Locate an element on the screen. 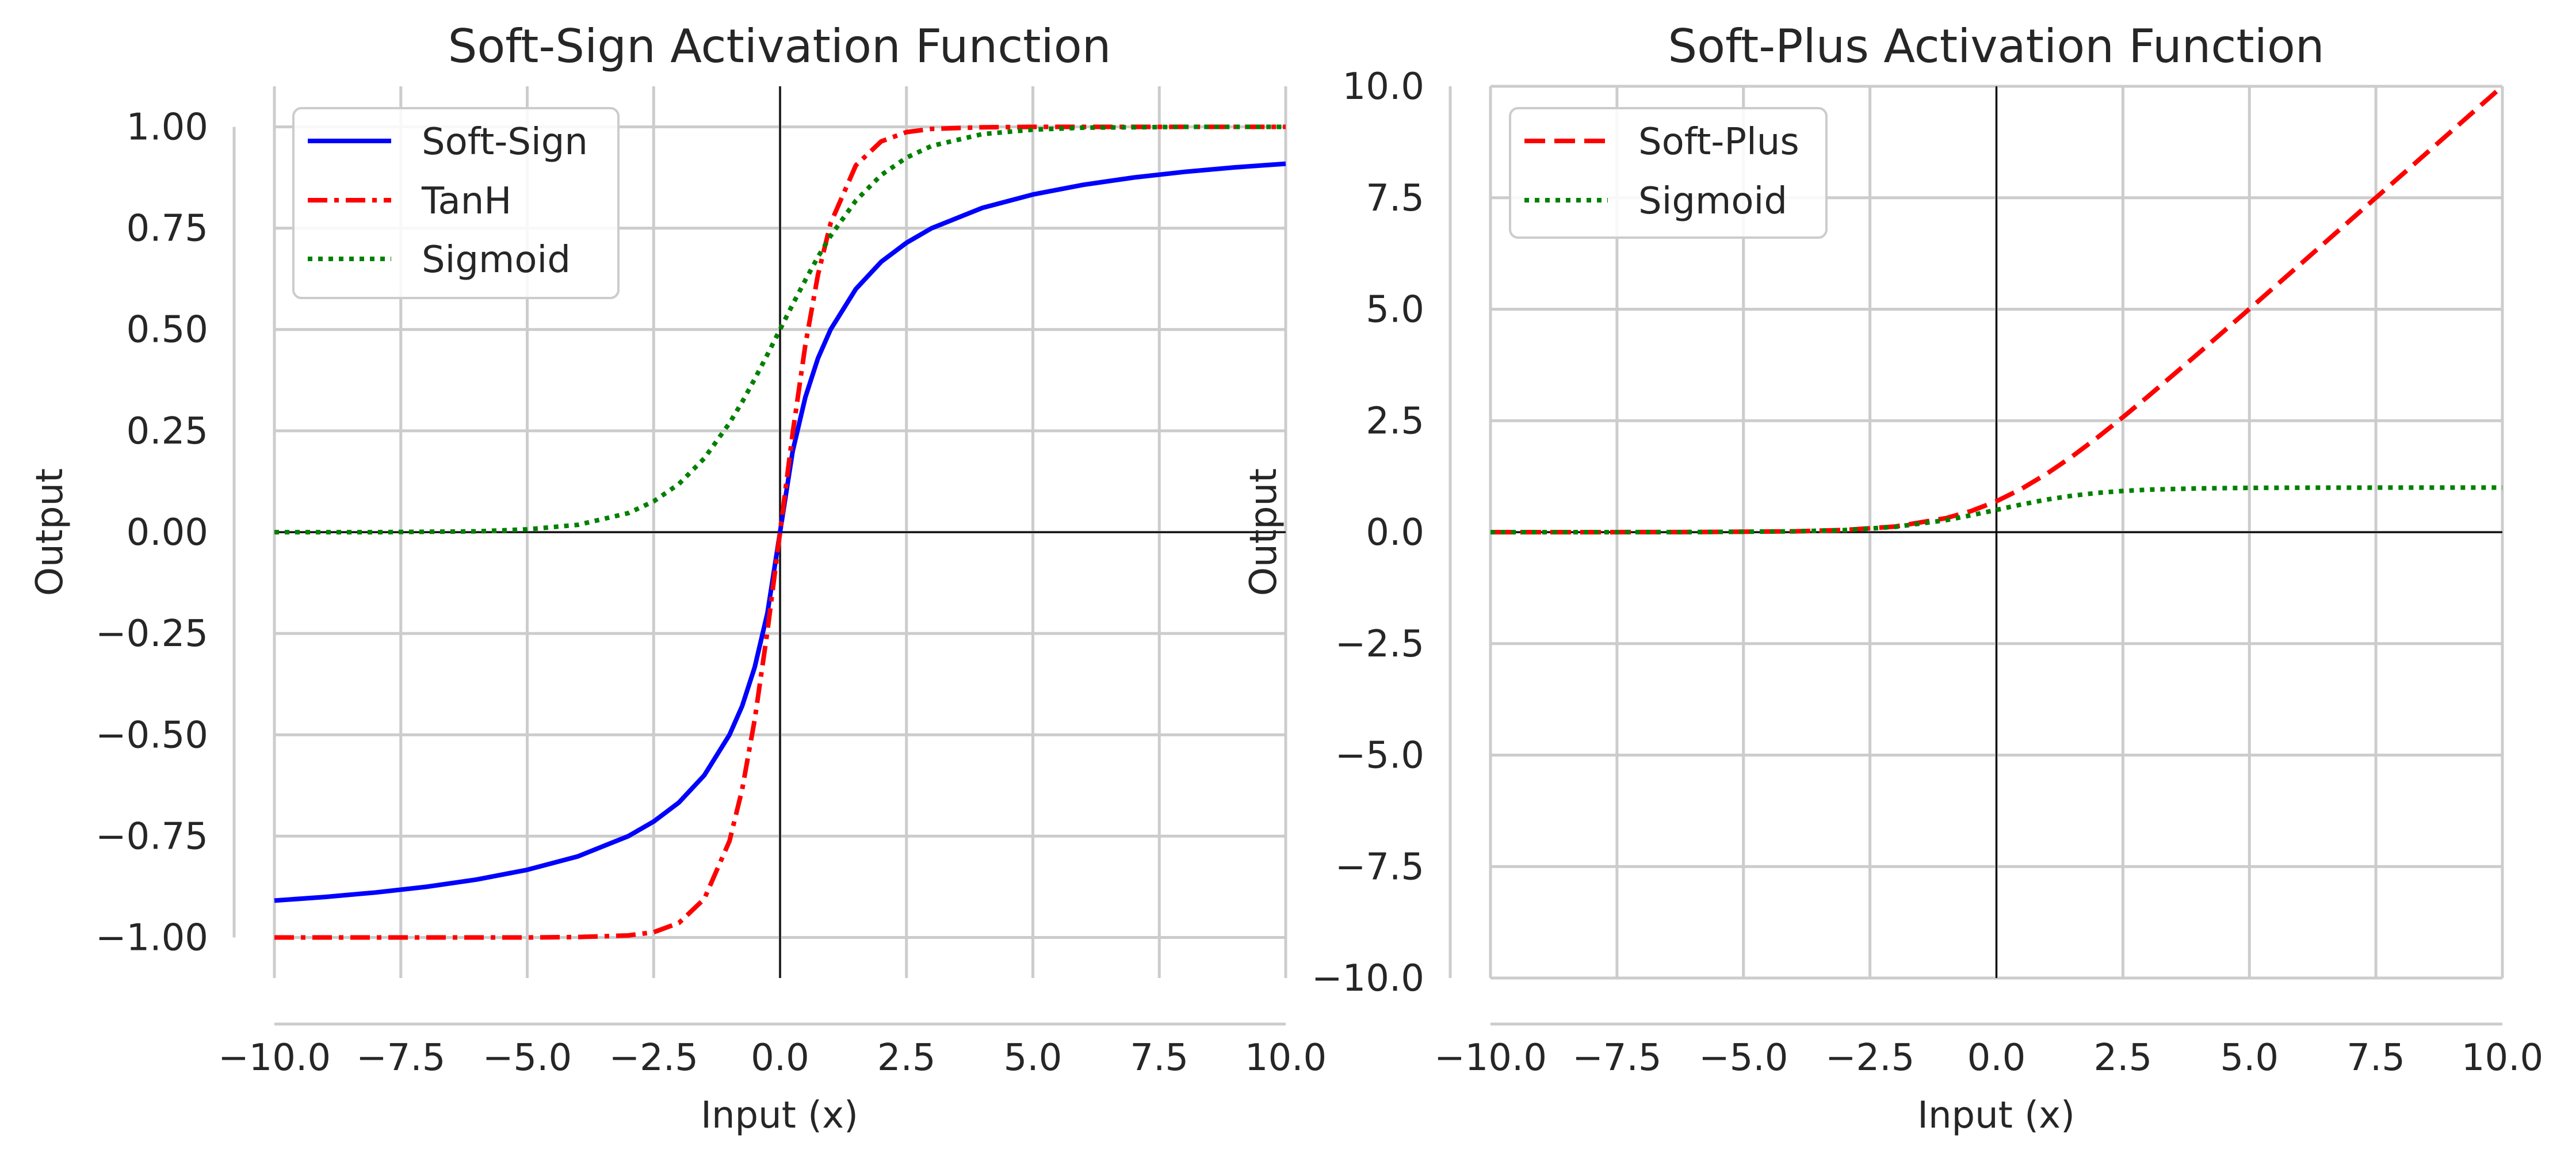 The width and height of the screenshot is (2576, 1165). legend-box is located at coordinates (456, 203).